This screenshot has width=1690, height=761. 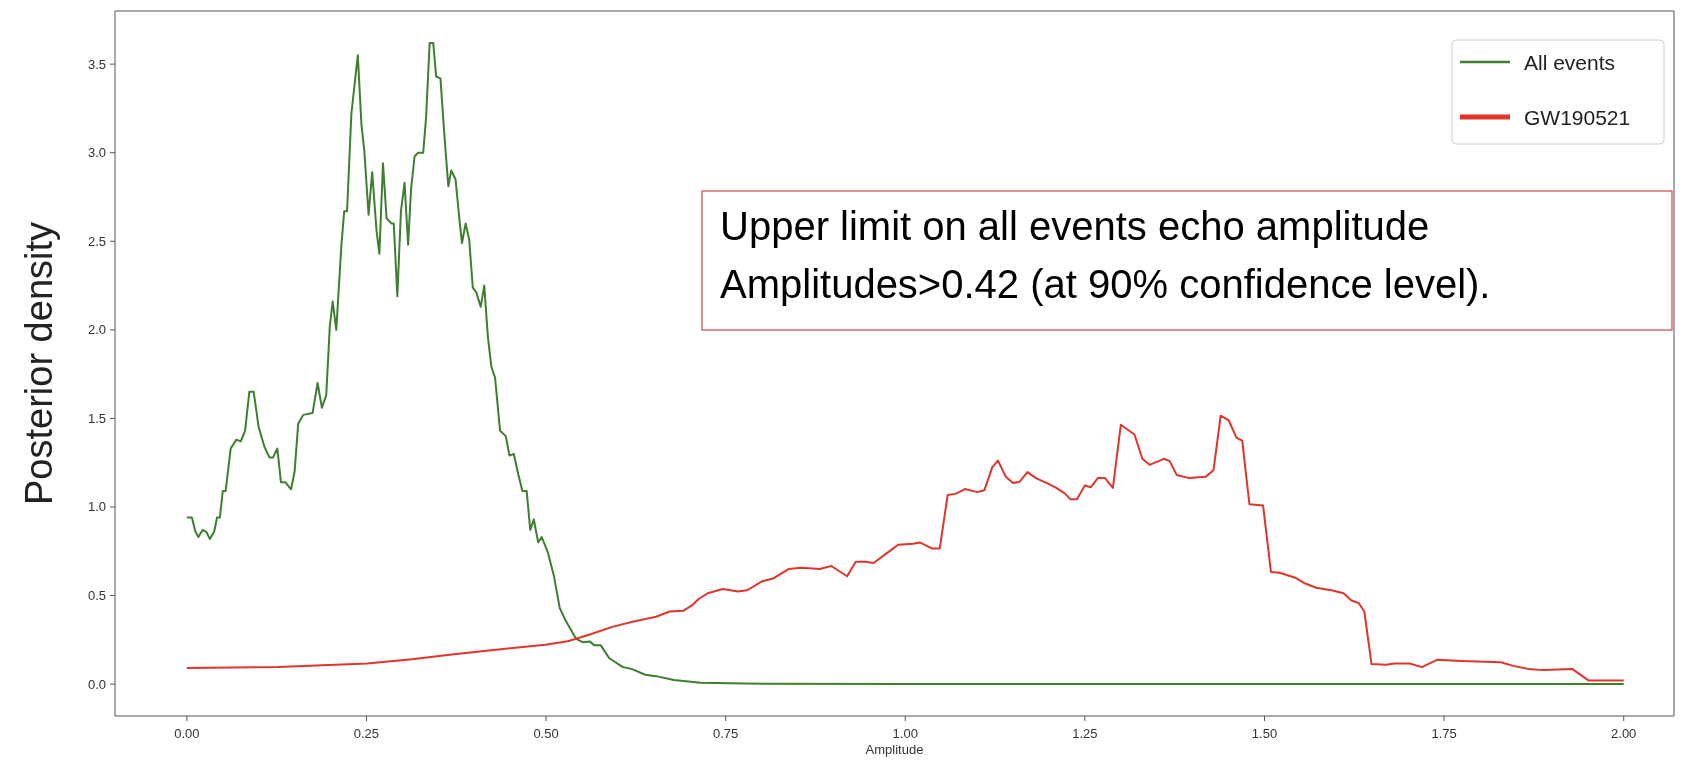 I want to click on y-tick-label: 2.5, so click(x=96, y=241).